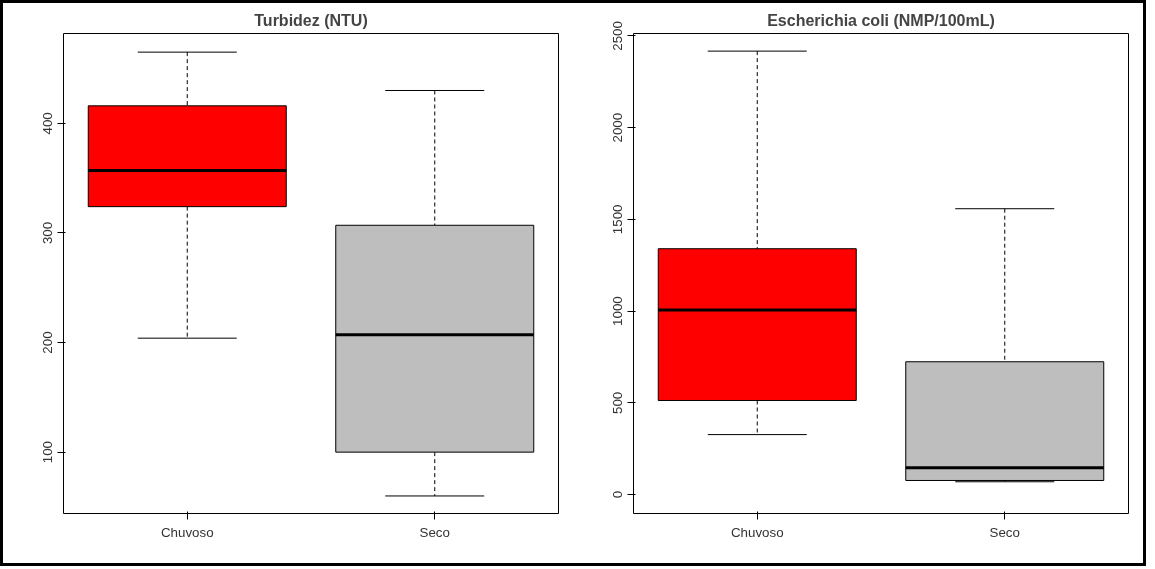  What do you see at coordinates (618, 127) in the screenshot?
I see `y-tick-label: 2000` at bounding box center [618, 127].